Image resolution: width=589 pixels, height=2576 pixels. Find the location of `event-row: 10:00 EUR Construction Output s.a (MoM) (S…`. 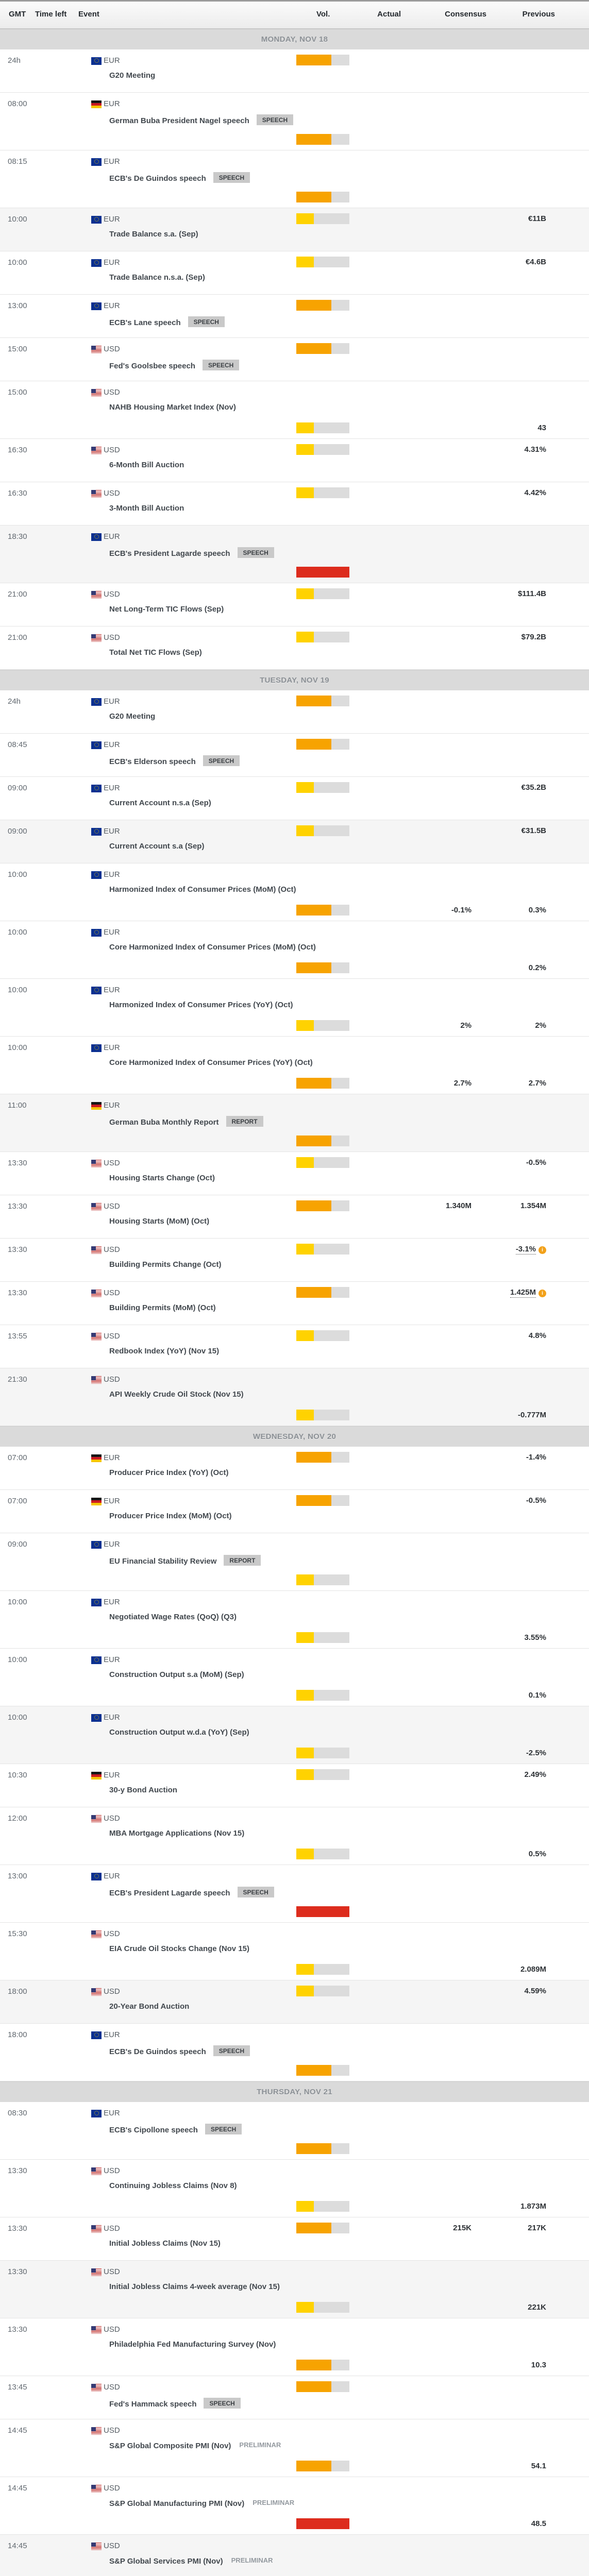

event-row: 10:00 EUR Construction Output s.a (MoM) (S… is located at coordinates (294, 1678).